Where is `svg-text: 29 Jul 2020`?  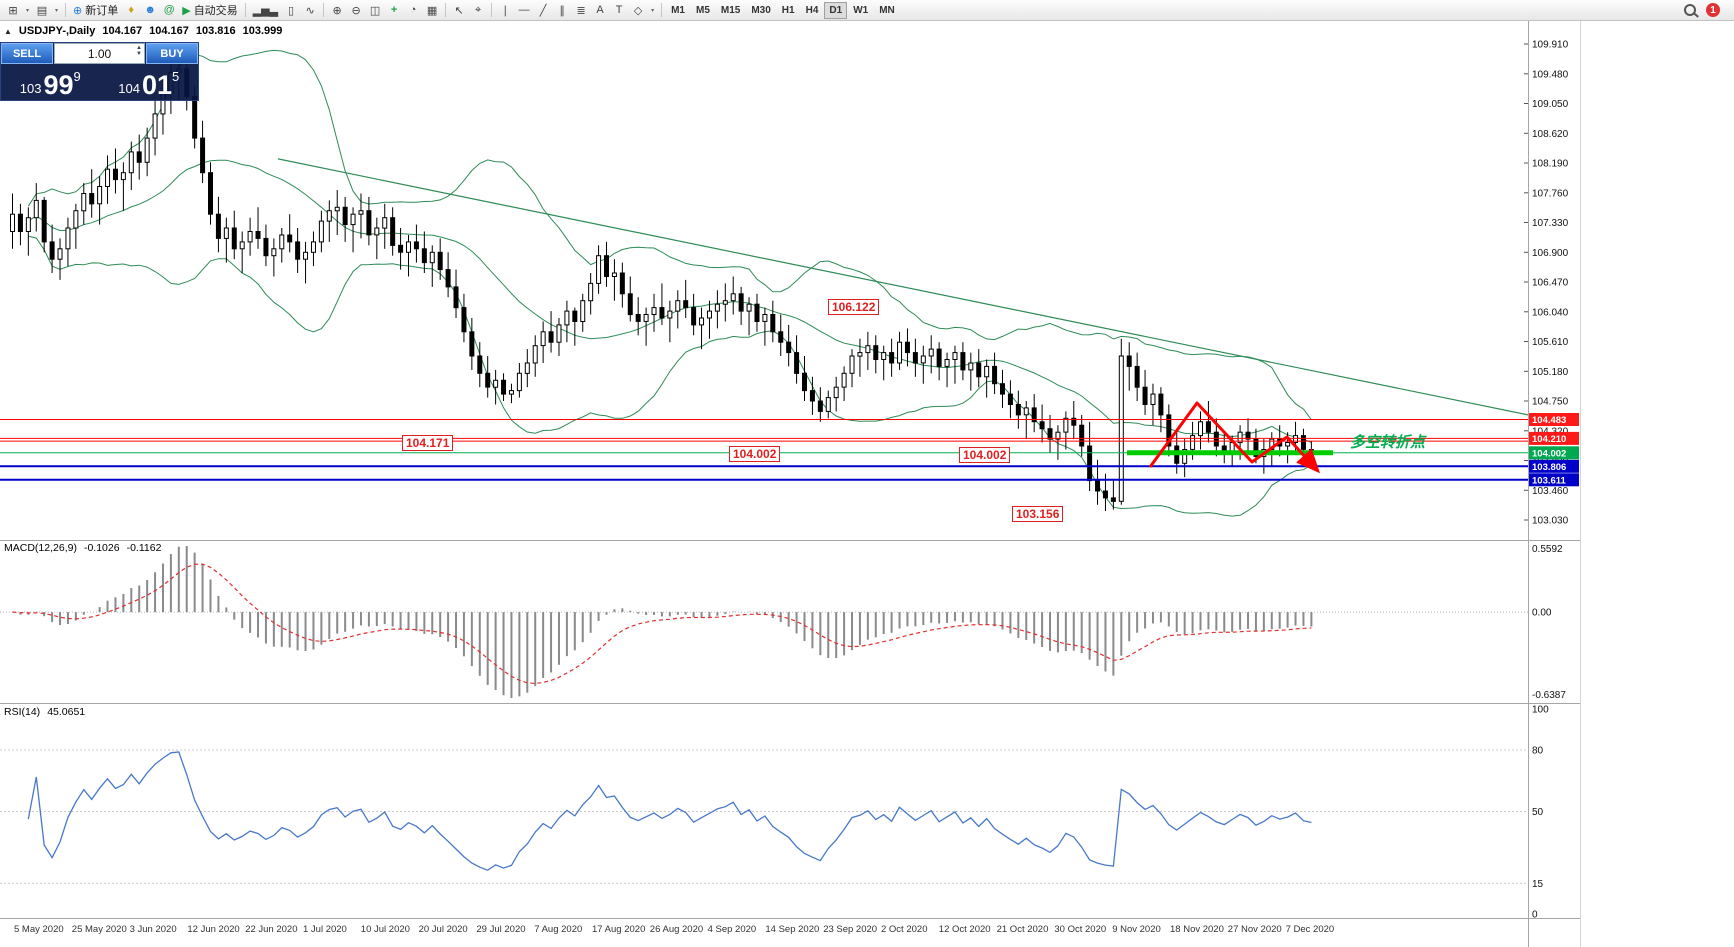
svg-text: 29 Jul 2020 is located at coordinates (500, 929).